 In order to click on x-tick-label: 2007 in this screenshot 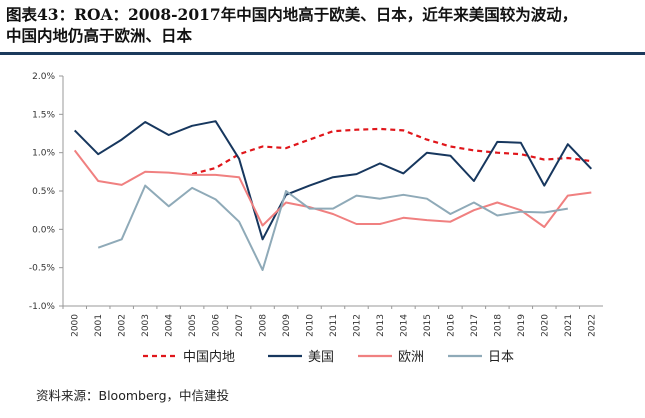, I will do `click(240, 325)`.